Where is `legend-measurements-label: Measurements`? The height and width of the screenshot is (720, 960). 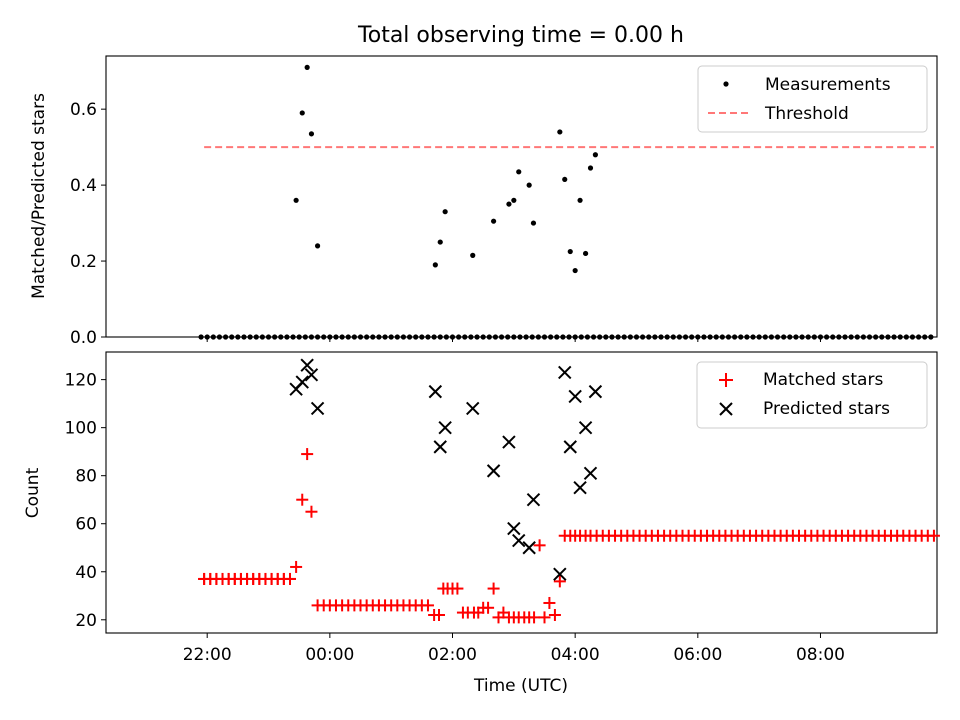
legend-measurements-label: Measurements is located at coordinates (828, 85).